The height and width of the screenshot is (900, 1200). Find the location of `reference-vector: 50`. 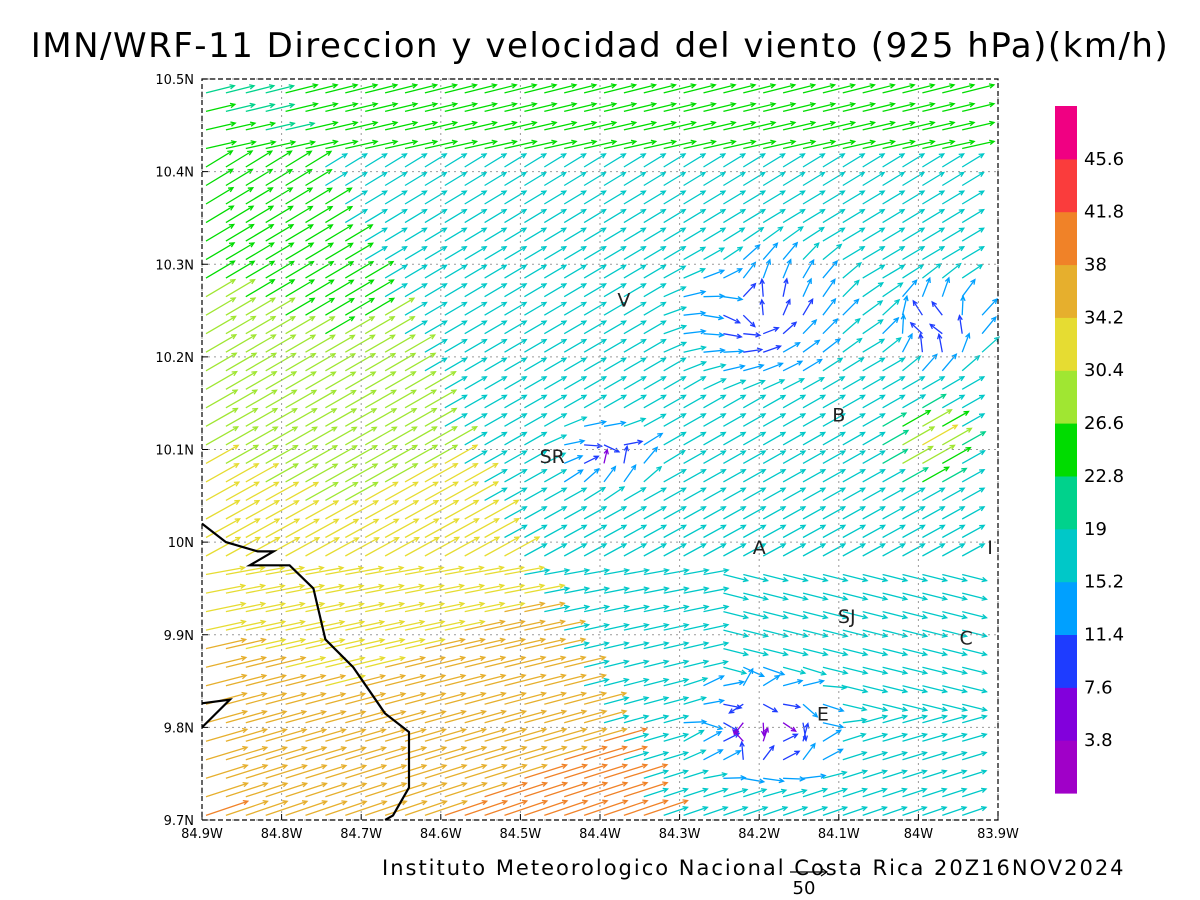

reference-vector: 50 is located at coordinates (809, 883).